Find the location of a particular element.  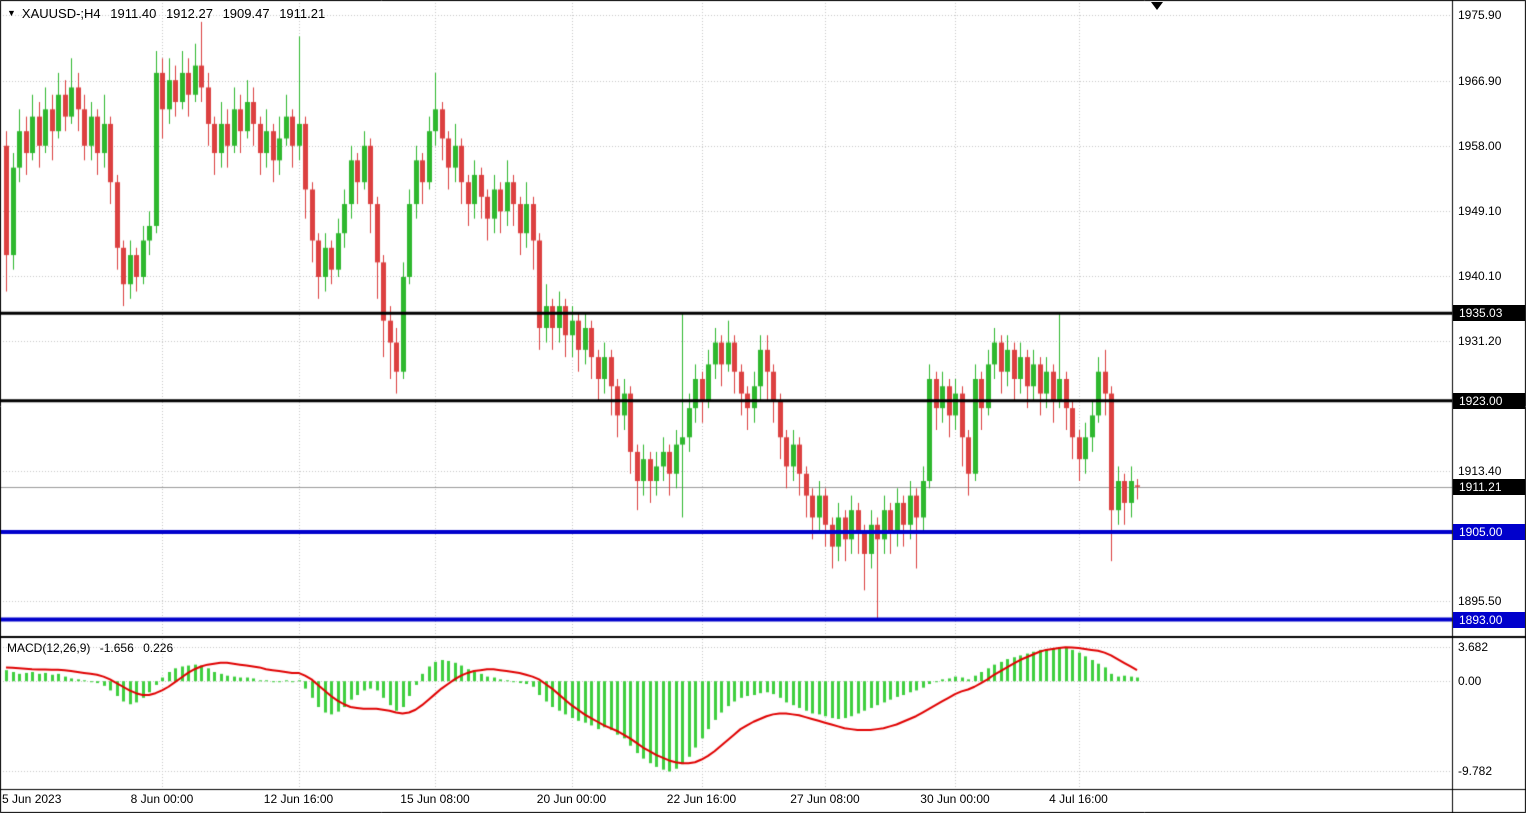

symbol-period-label: XAUUSD-;H4 is located at coordinates (61, 13).